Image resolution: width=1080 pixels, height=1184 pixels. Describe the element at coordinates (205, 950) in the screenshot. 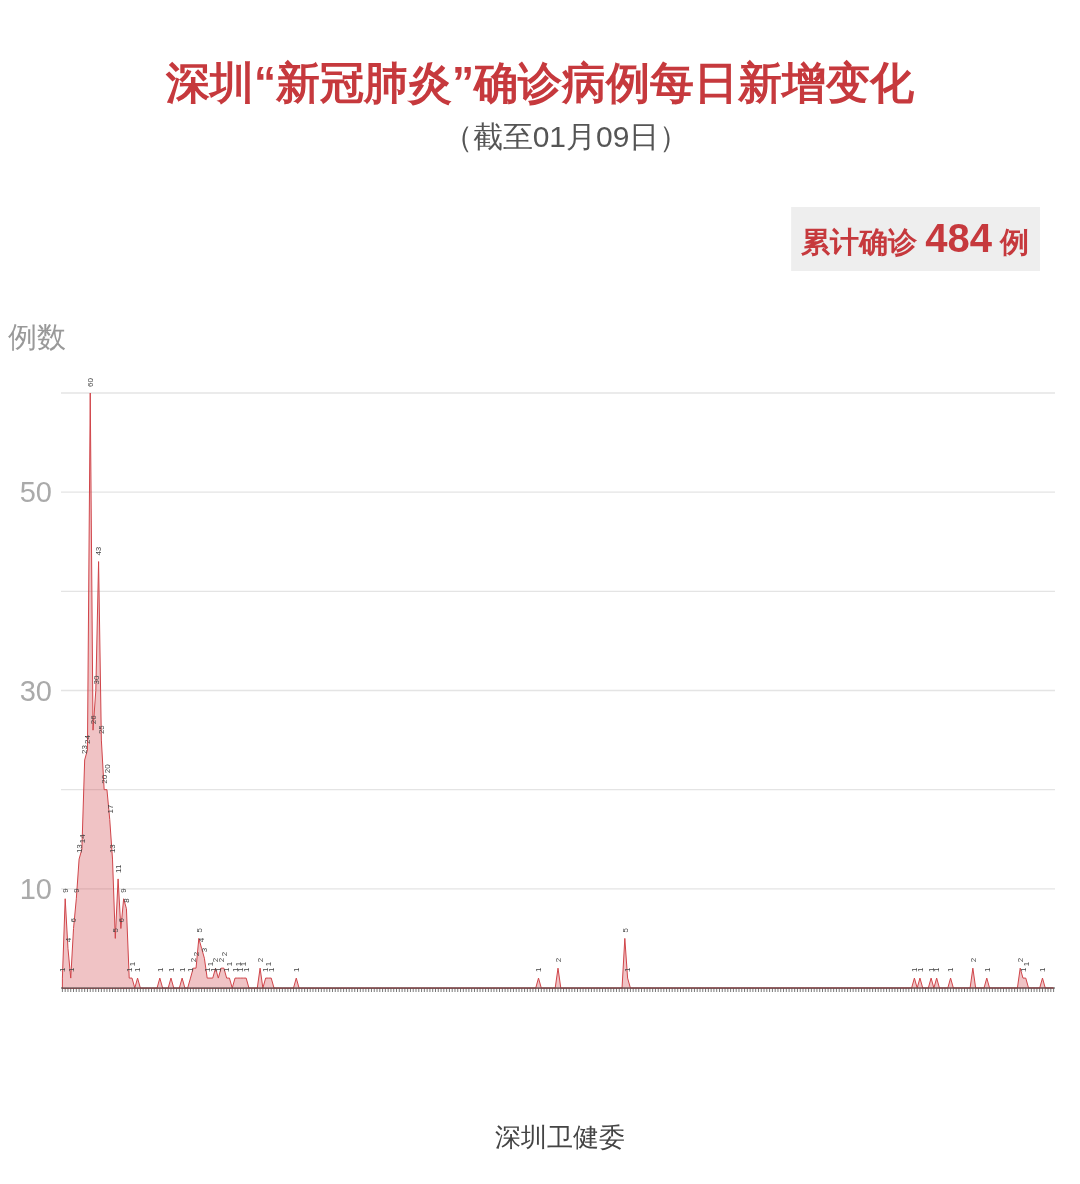

I see `data-label: 3` at that location.